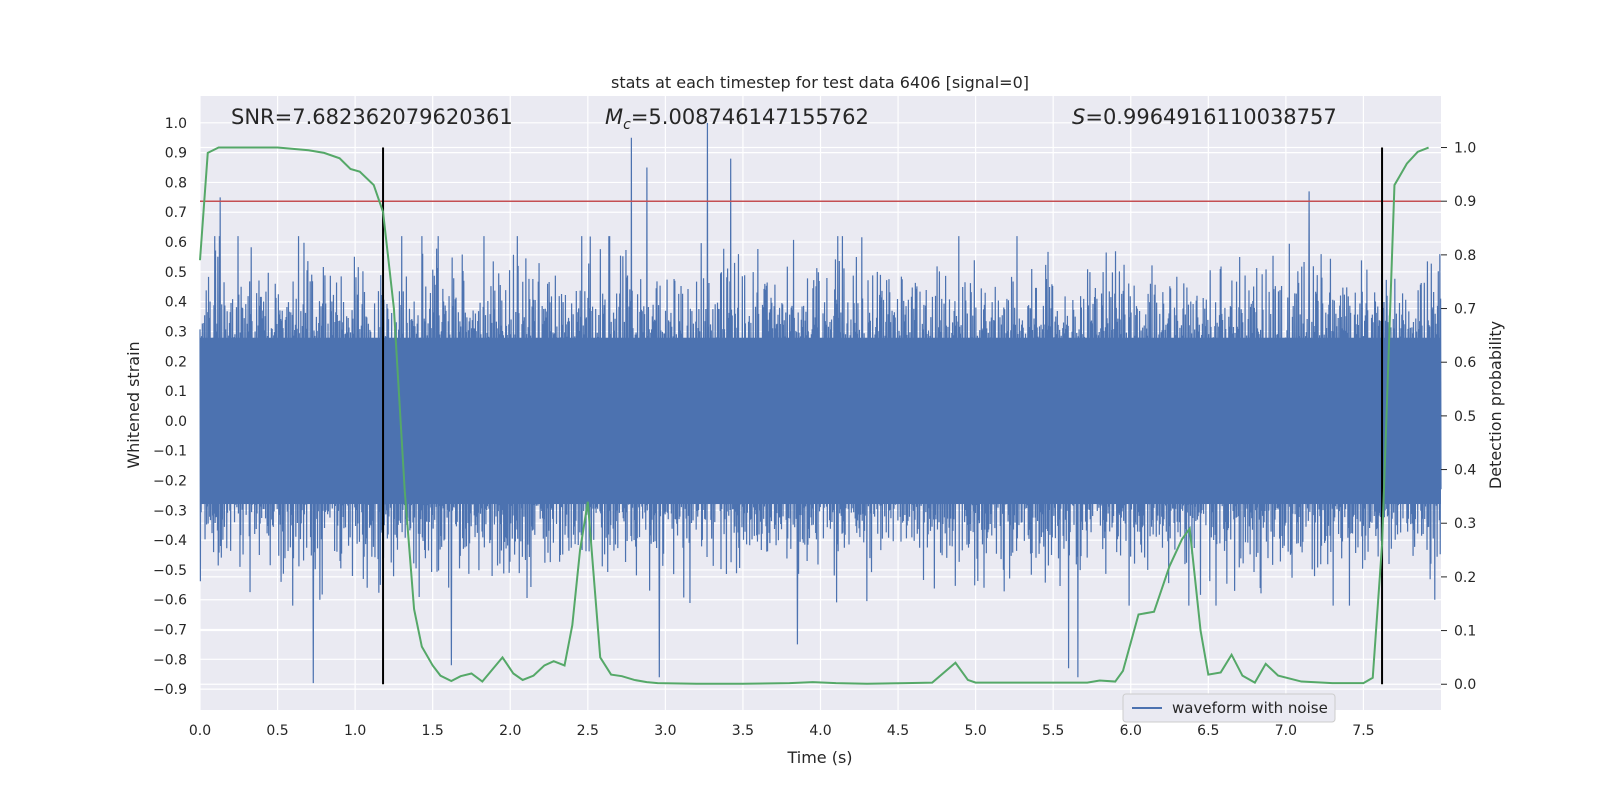 The image size is (1600, 804). I want to click on x-axis-label: Time (s), so click(819, 757).